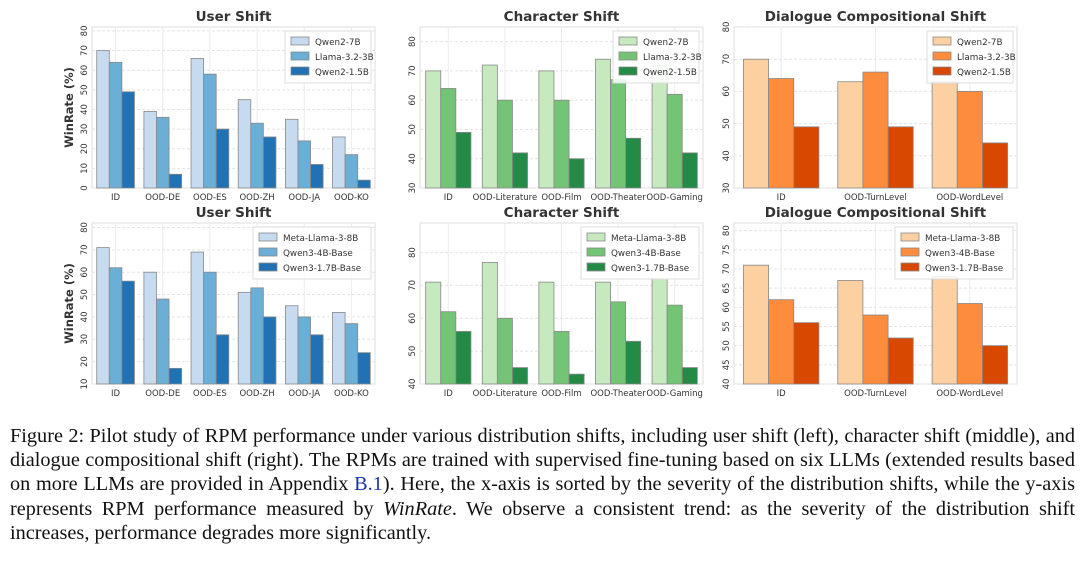 Image resolution: width=1080 pixels, height=566 pixels. Describe the element at coordinates (413, 351) in the screenshot. I see `y-tick-label: 50` at that location.